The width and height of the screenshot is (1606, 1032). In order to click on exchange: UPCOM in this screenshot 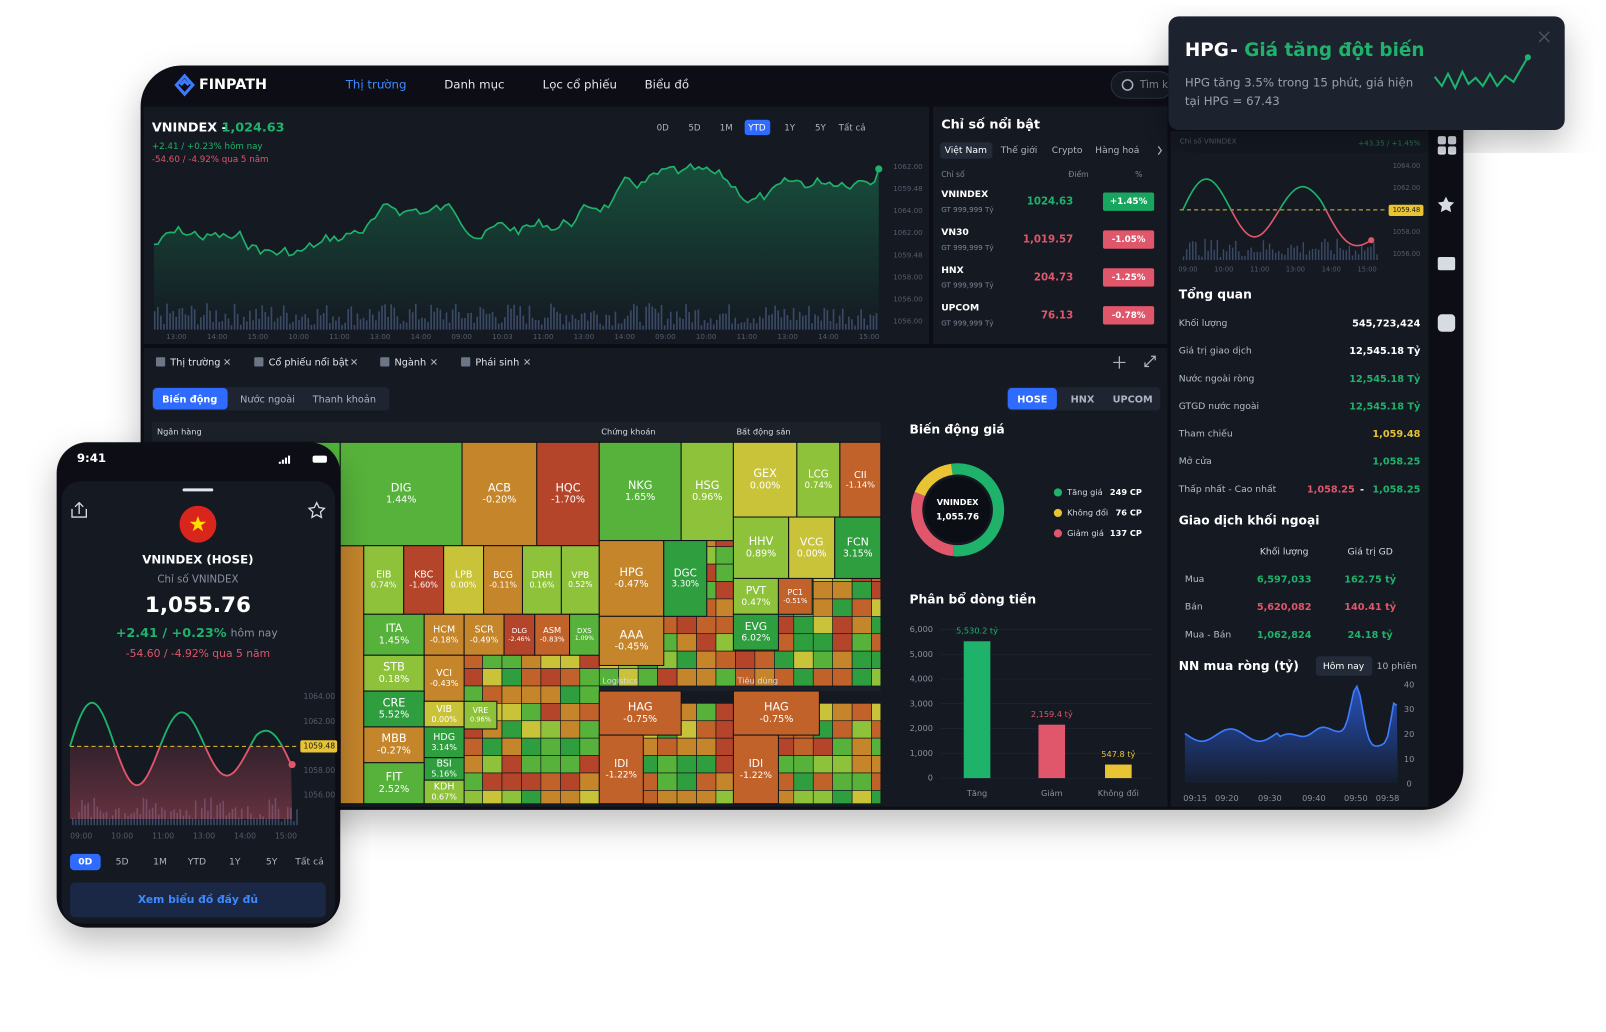, I will do `click(1133, 399)`.